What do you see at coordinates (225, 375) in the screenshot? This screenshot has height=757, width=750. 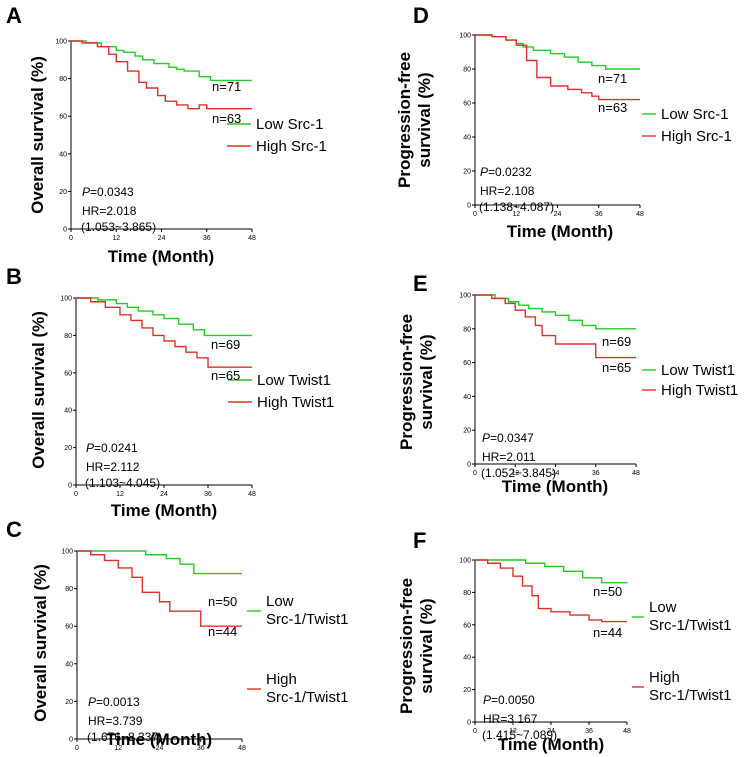 I see `n-label-high: n=65` at bounding box center [225, 375].